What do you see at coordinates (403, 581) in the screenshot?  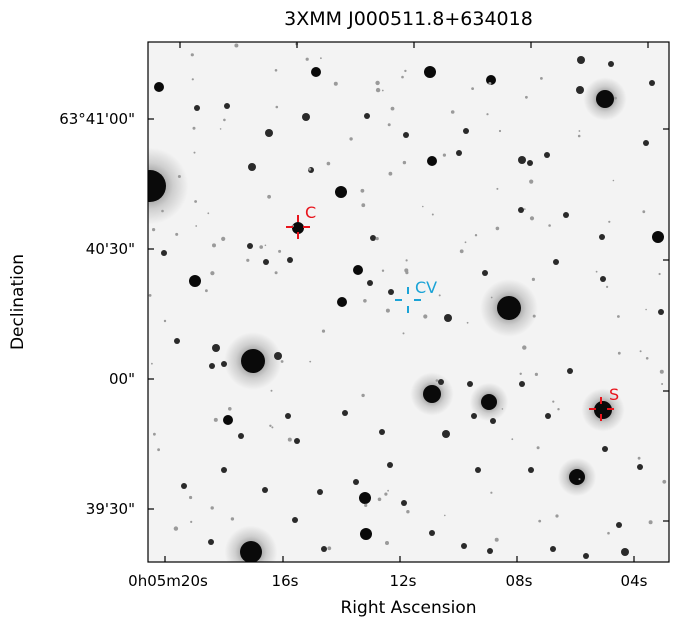 I see `x-tick-label: 12s` at bounding box center [403, 581].